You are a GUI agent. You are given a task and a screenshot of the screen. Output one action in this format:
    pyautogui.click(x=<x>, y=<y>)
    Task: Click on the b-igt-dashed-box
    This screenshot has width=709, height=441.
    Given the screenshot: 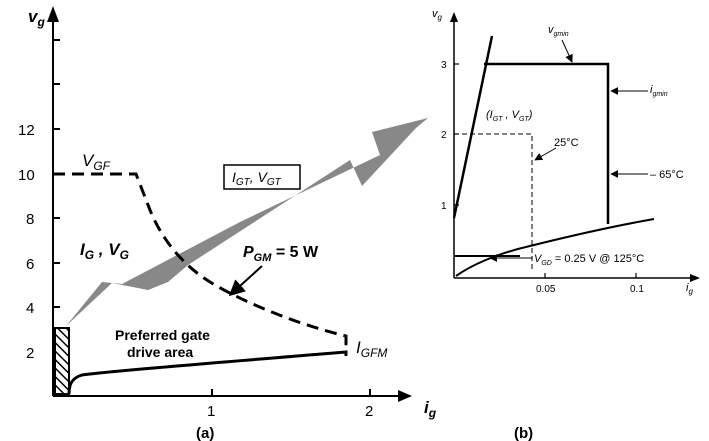 What is the action you would take?
    pyautogui.click(x=493, y=201)
    